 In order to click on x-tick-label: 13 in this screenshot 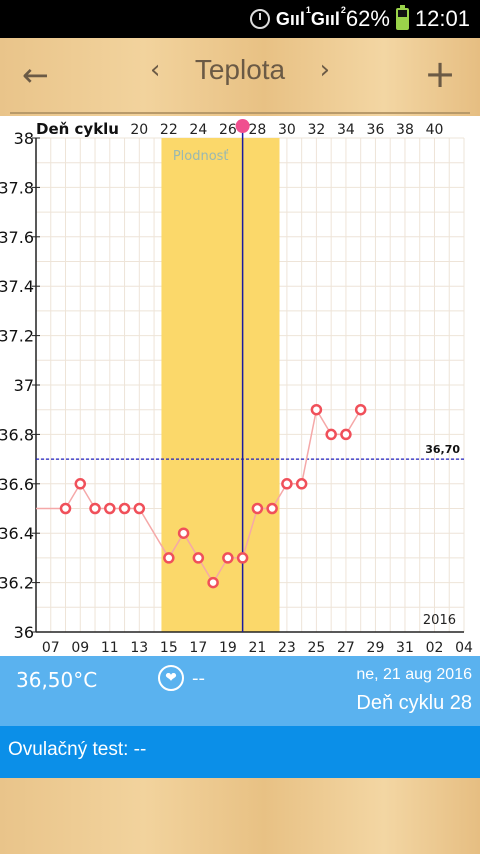, I will do `click(139, 648)`.